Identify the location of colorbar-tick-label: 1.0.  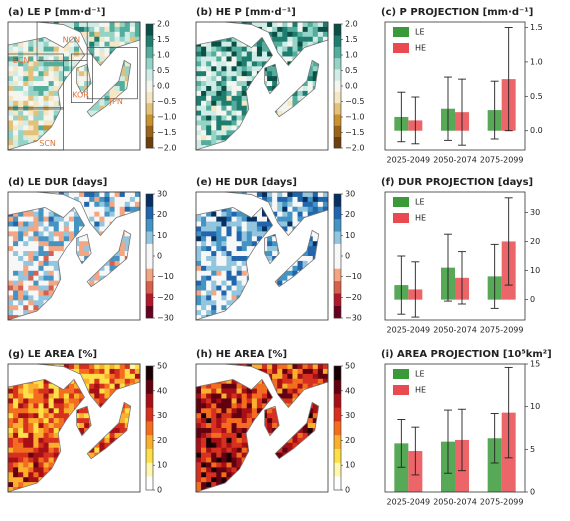
(351, 55).